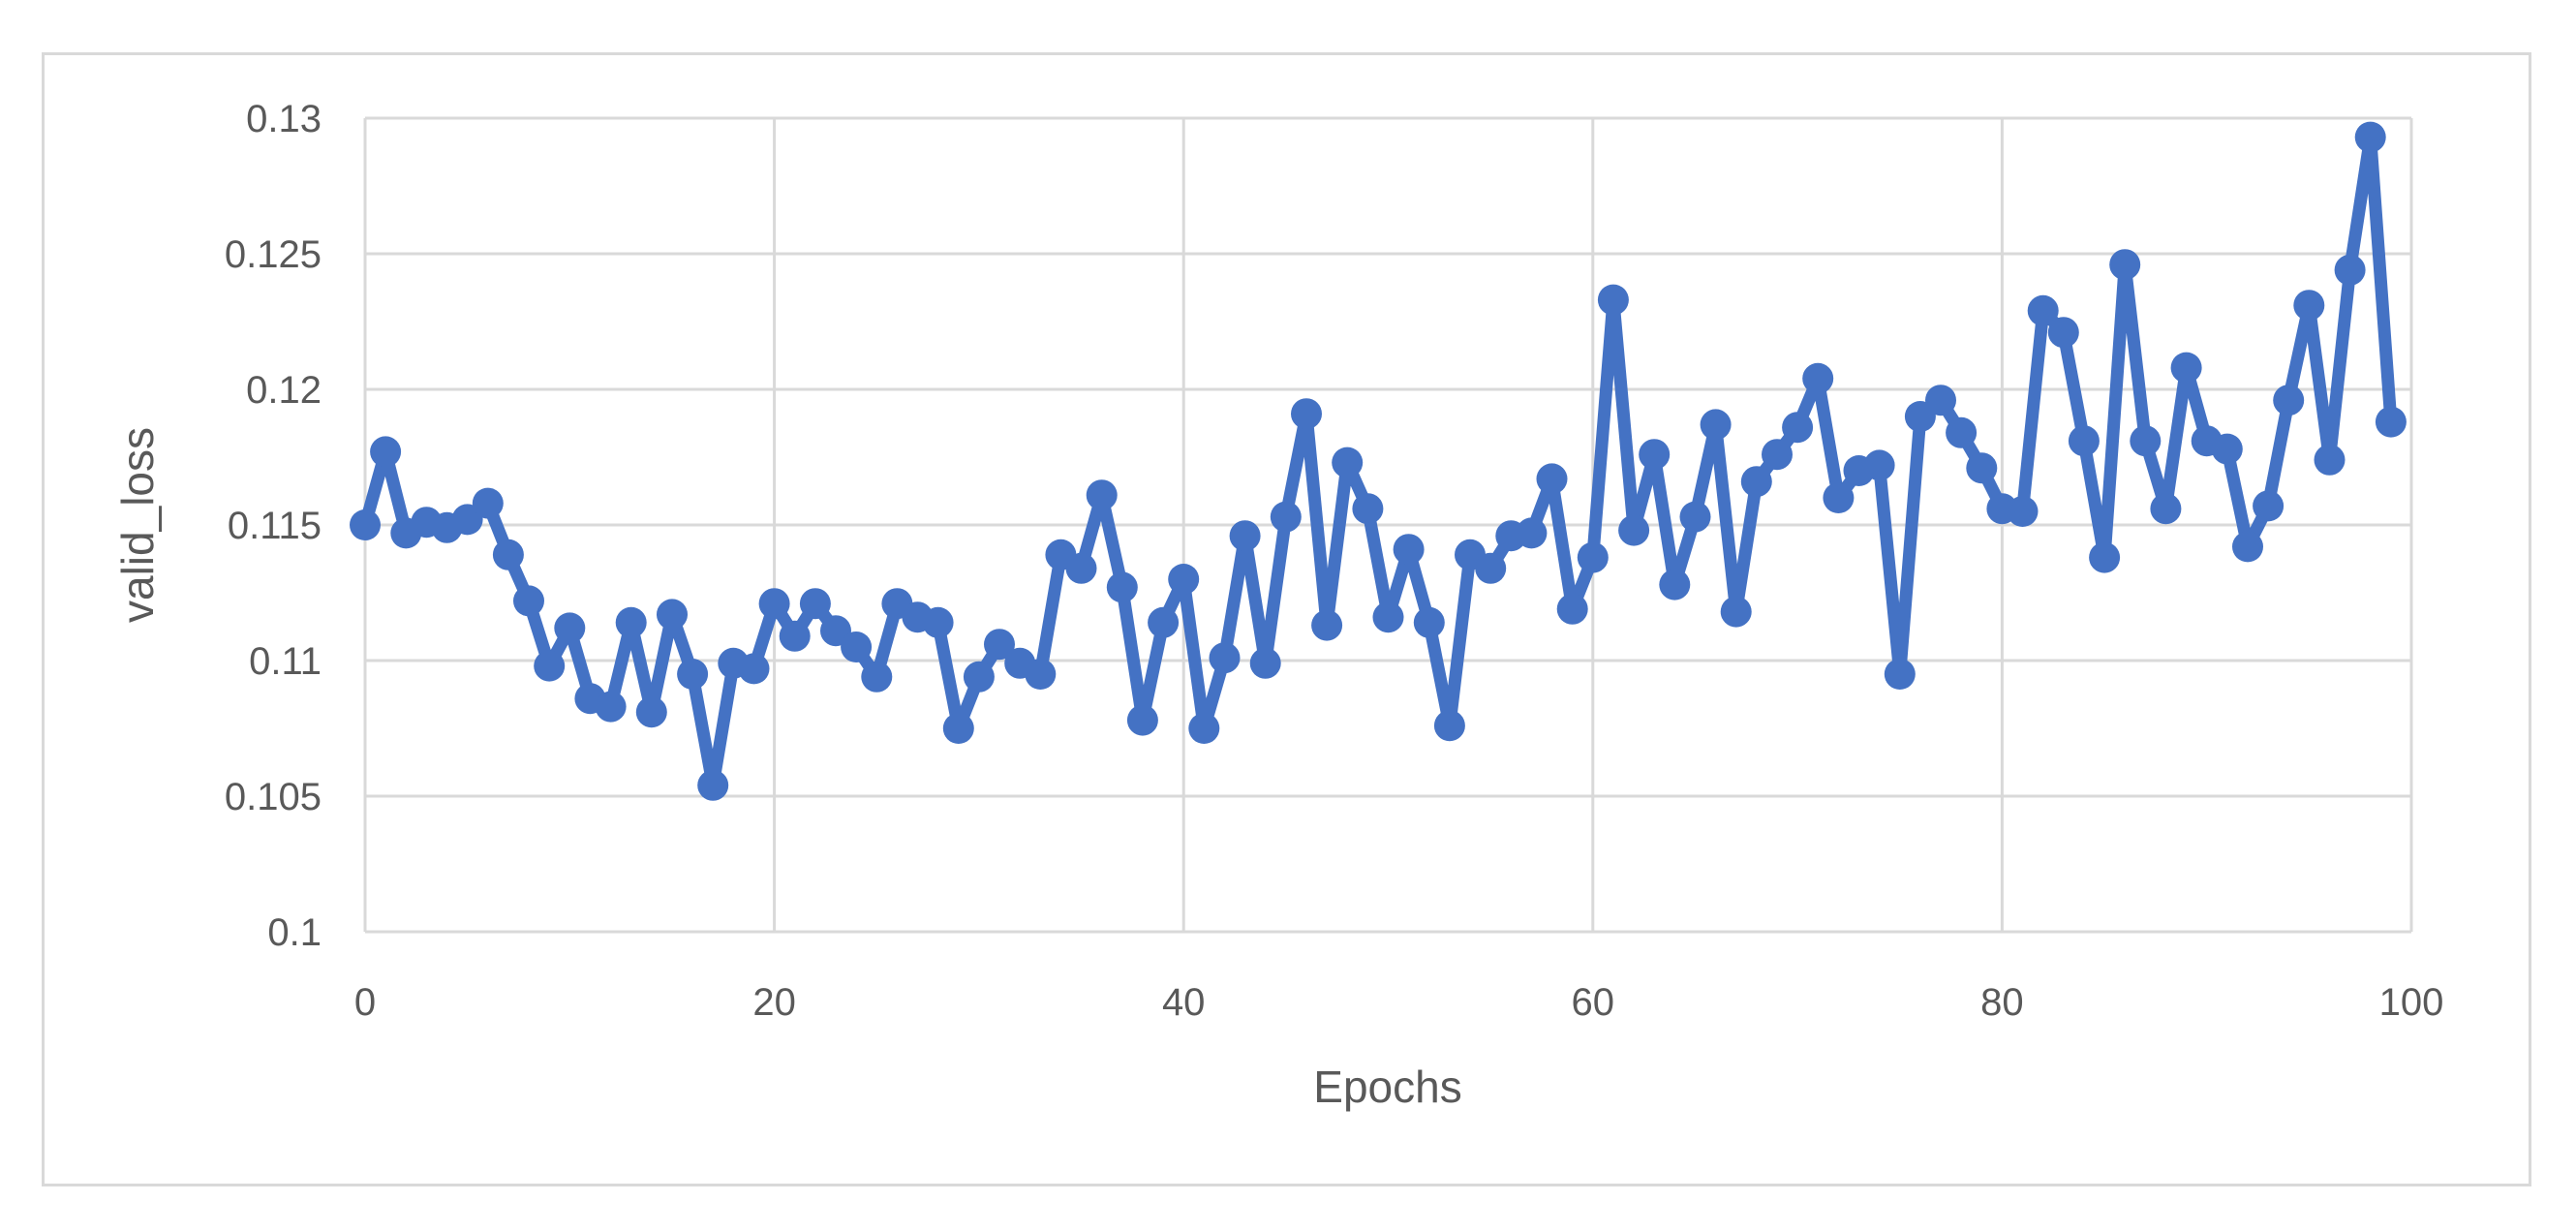 The image size is (2576, 1232). Describe the element at coordinates (1593, 1003) in the screenshot. I see `x-tick-label: 60` at that location.